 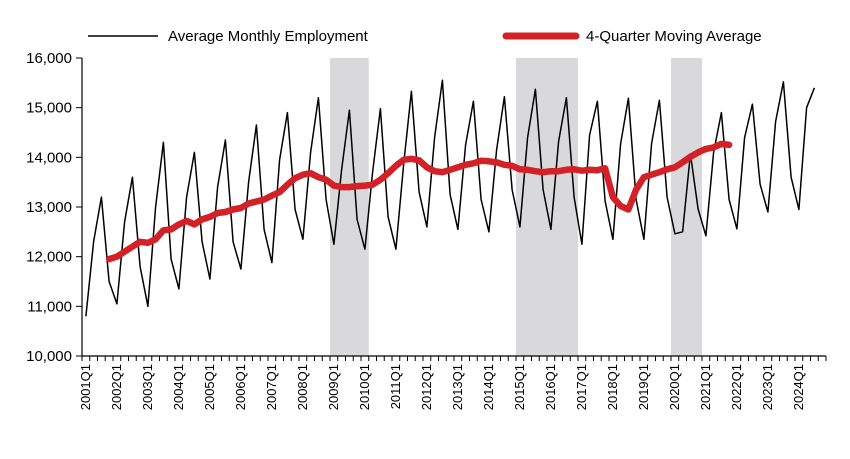 I want to click on x-tick-label: 2008Q1, so click(x=302, y=387).